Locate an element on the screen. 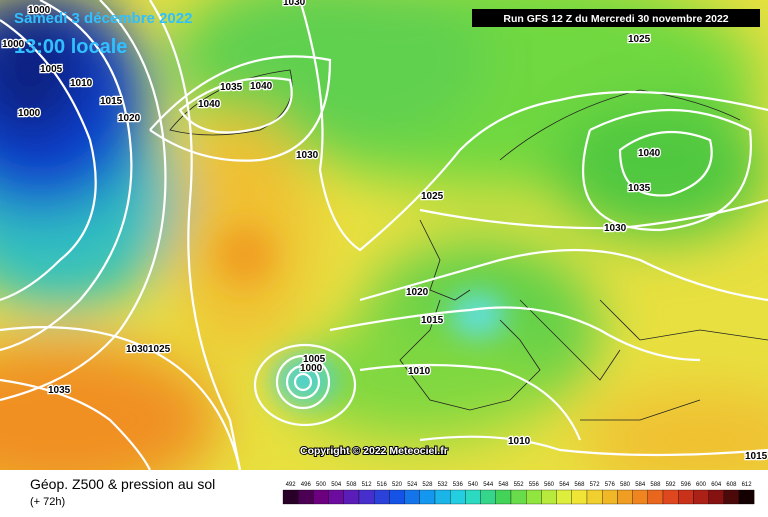  run-box is located at coordinates (616, 18).